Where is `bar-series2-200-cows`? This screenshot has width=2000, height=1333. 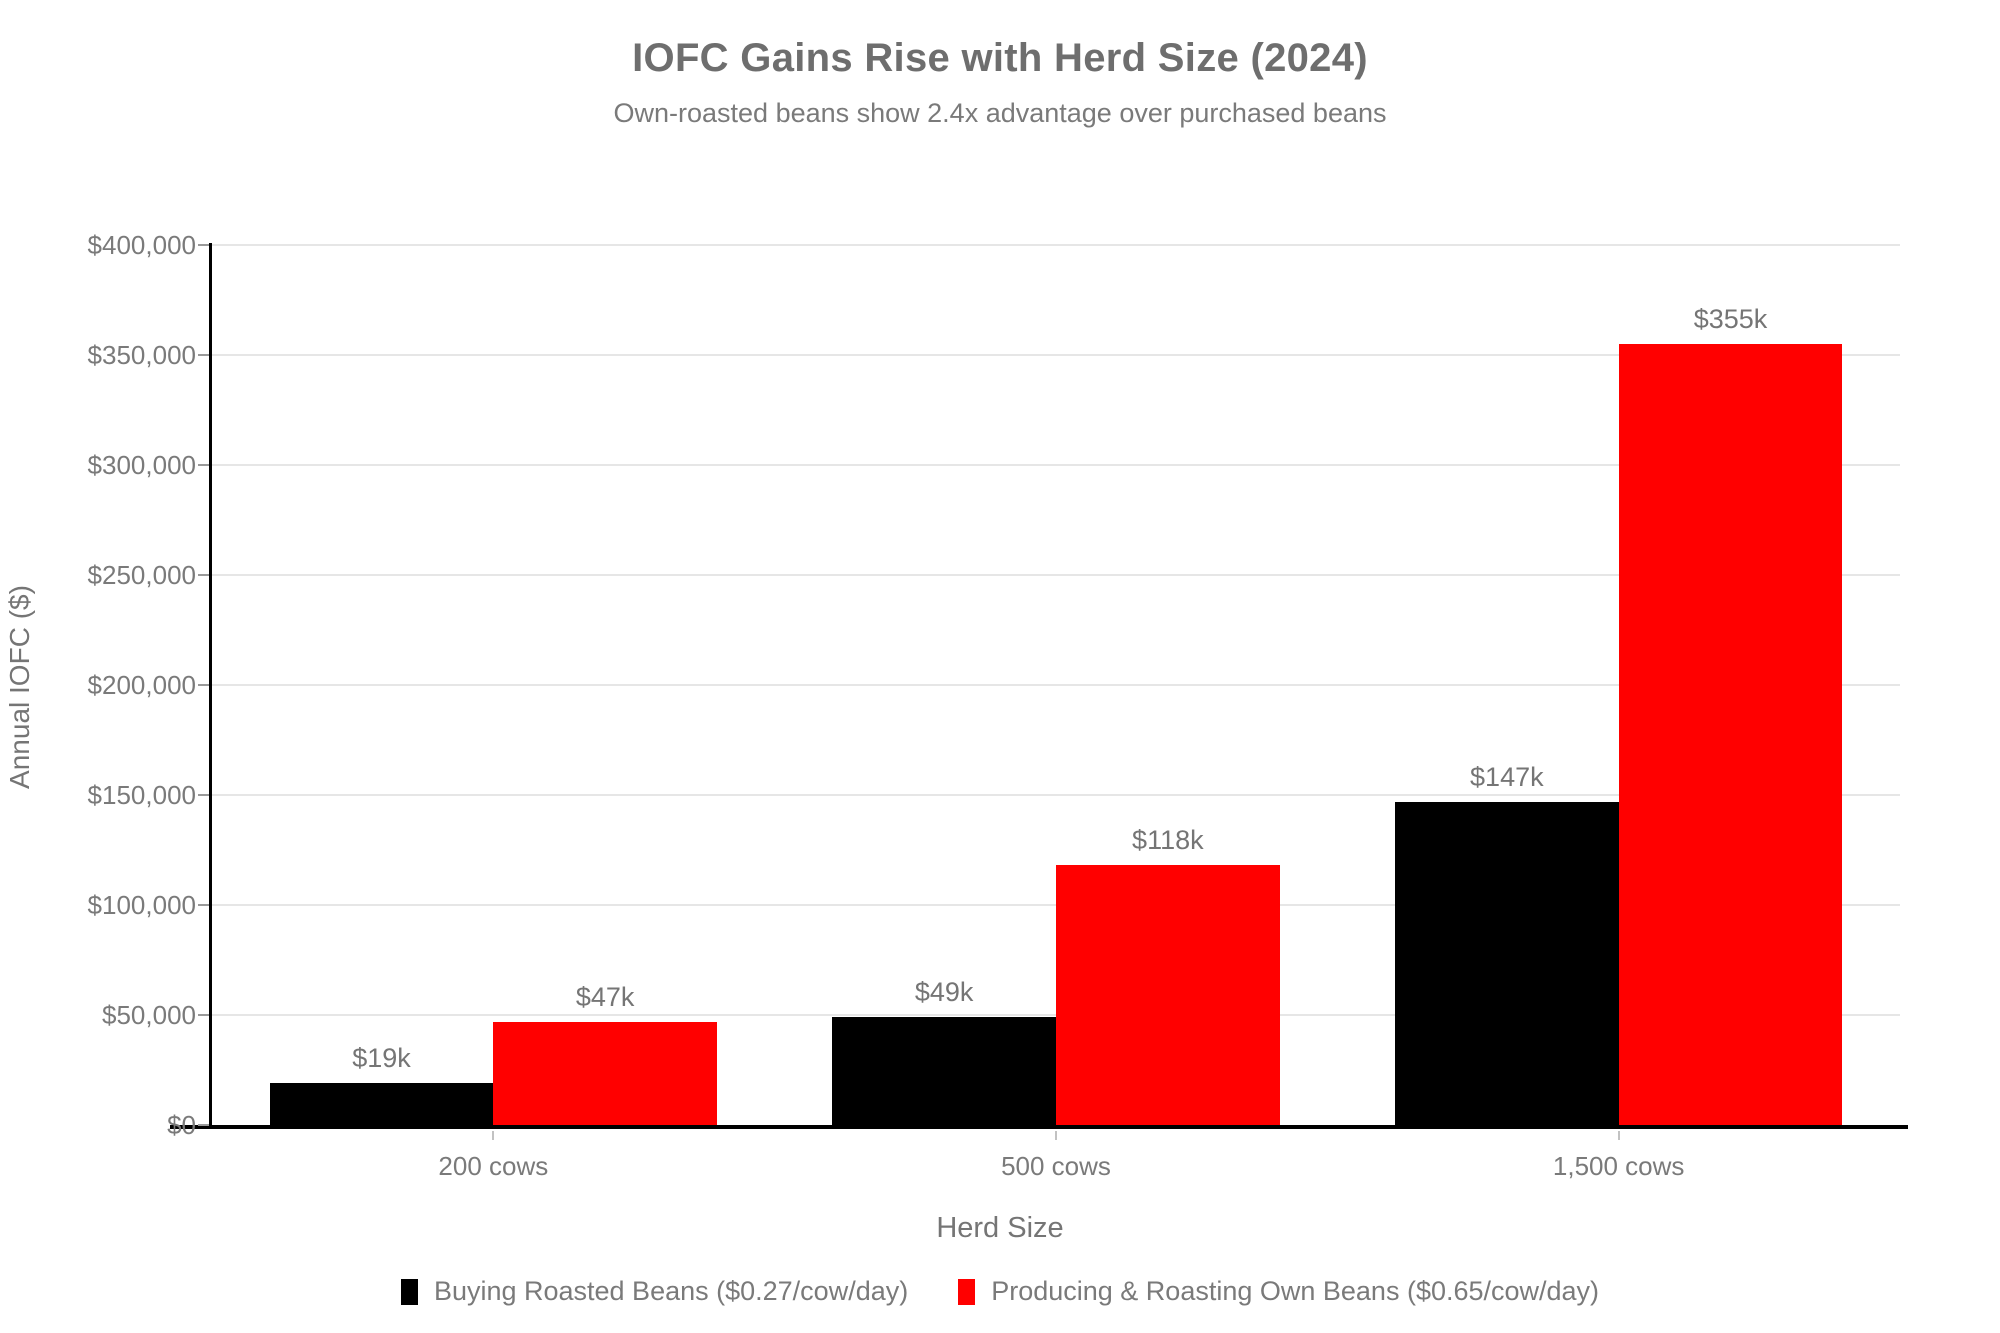
bar-series2-200-cows is located at coordinates (605, 1073).